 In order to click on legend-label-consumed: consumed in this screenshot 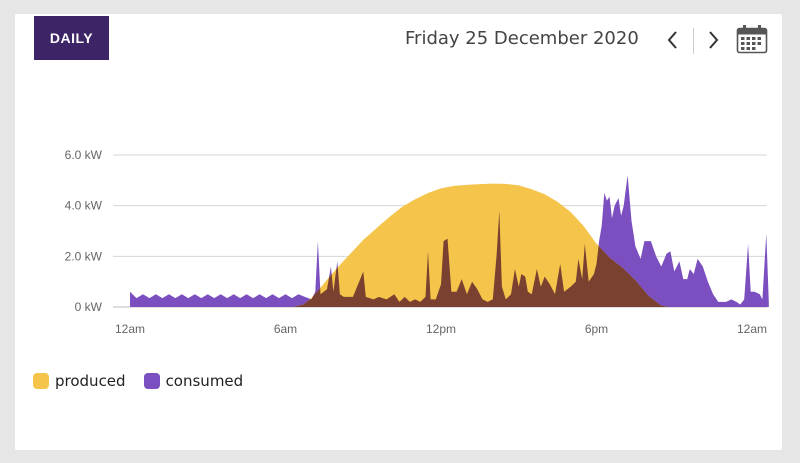, I will do `click(204, 381)`.